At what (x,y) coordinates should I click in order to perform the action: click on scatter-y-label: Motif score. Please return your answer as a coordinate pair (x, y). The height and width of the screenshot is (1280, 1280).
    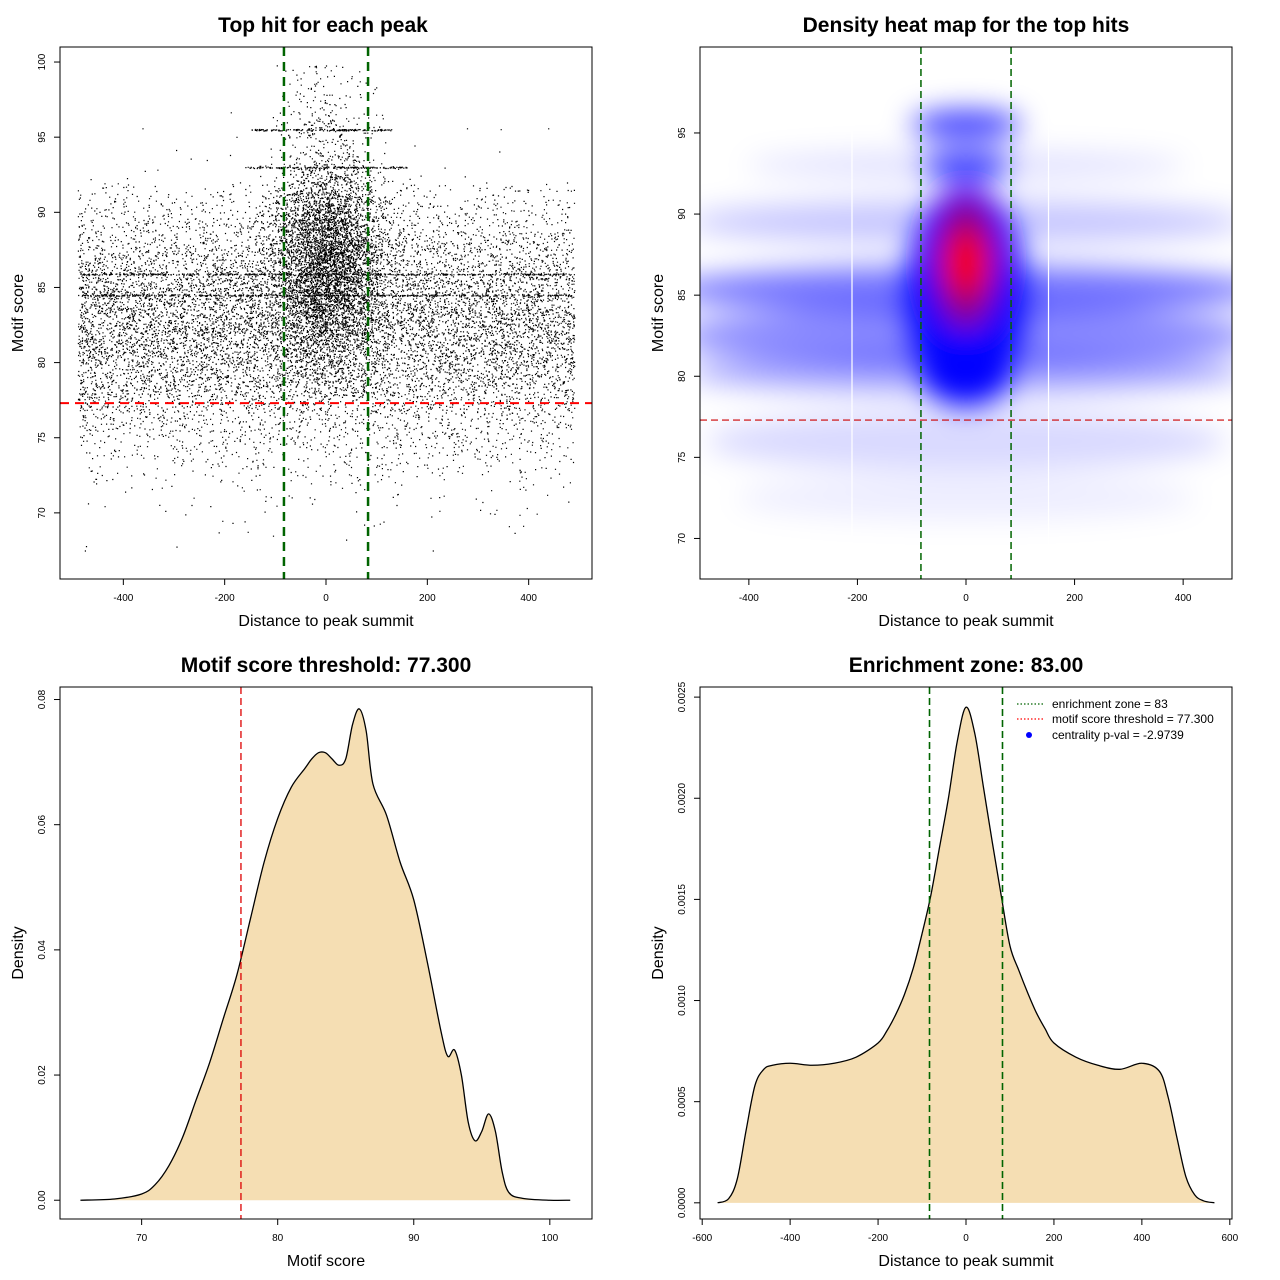
    Looking at the image, I should click on (18, 313).